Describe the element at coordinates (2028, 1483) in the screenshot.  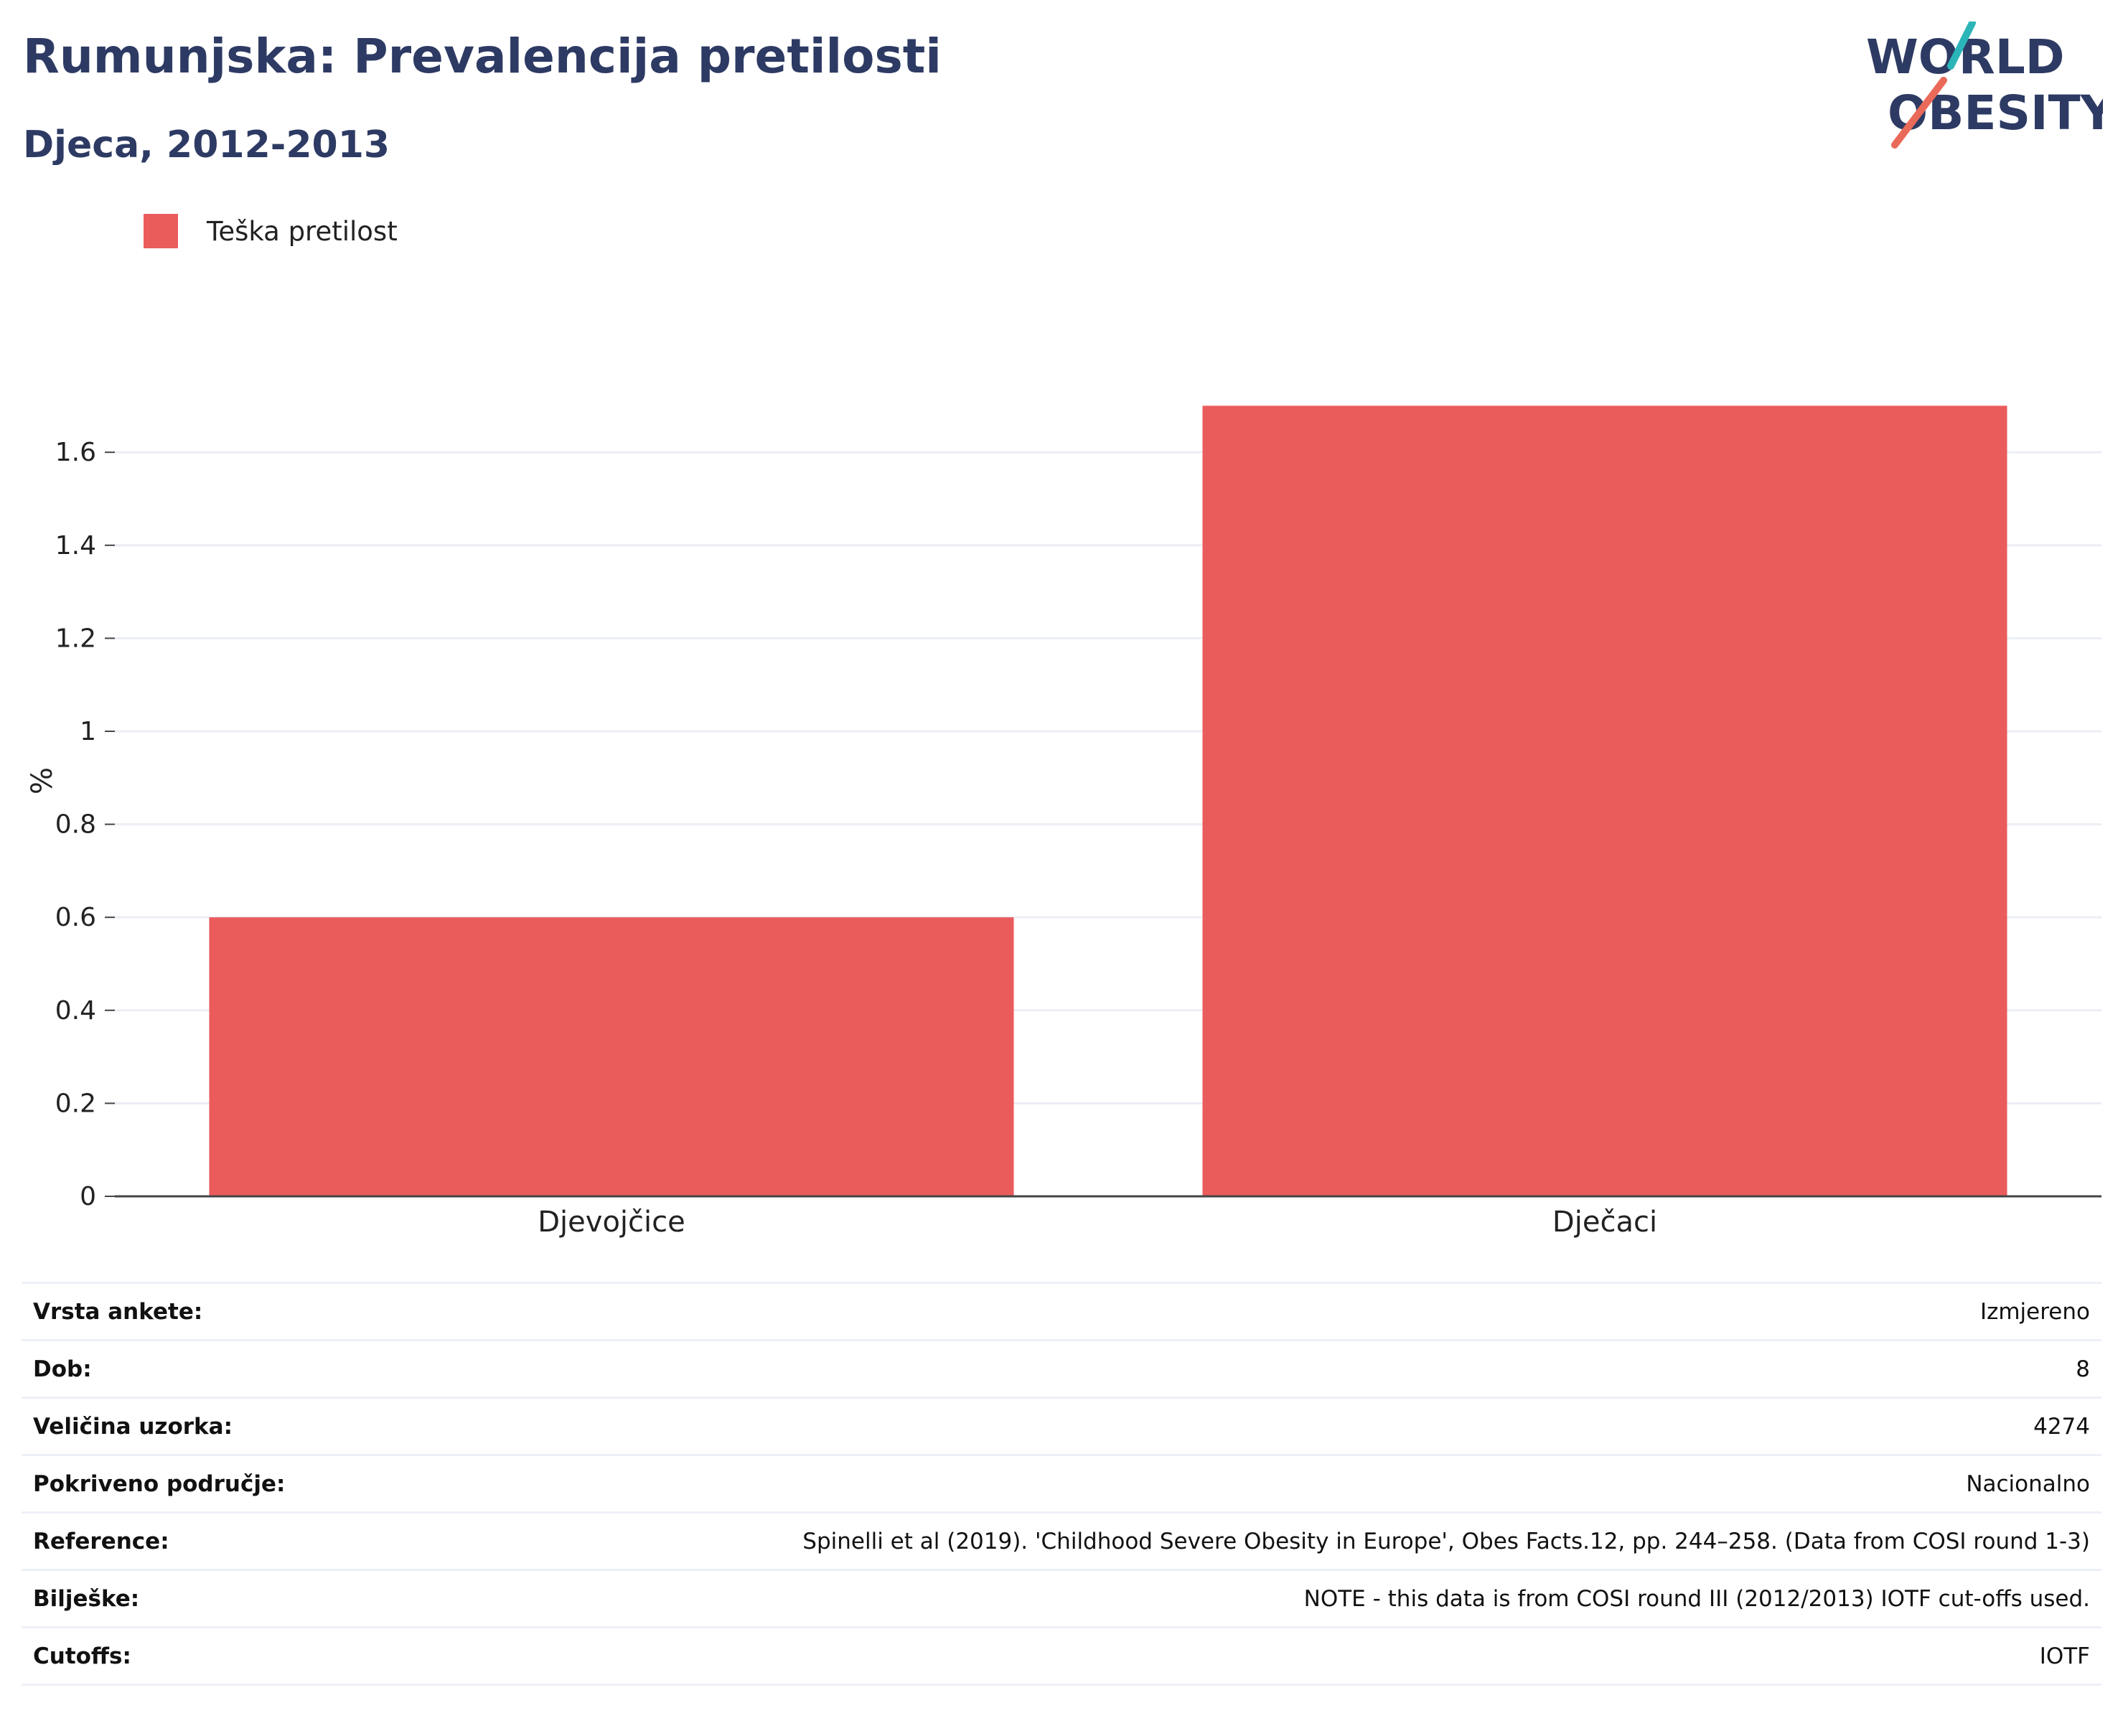
I see `info-value: Nacionalno` at that location.